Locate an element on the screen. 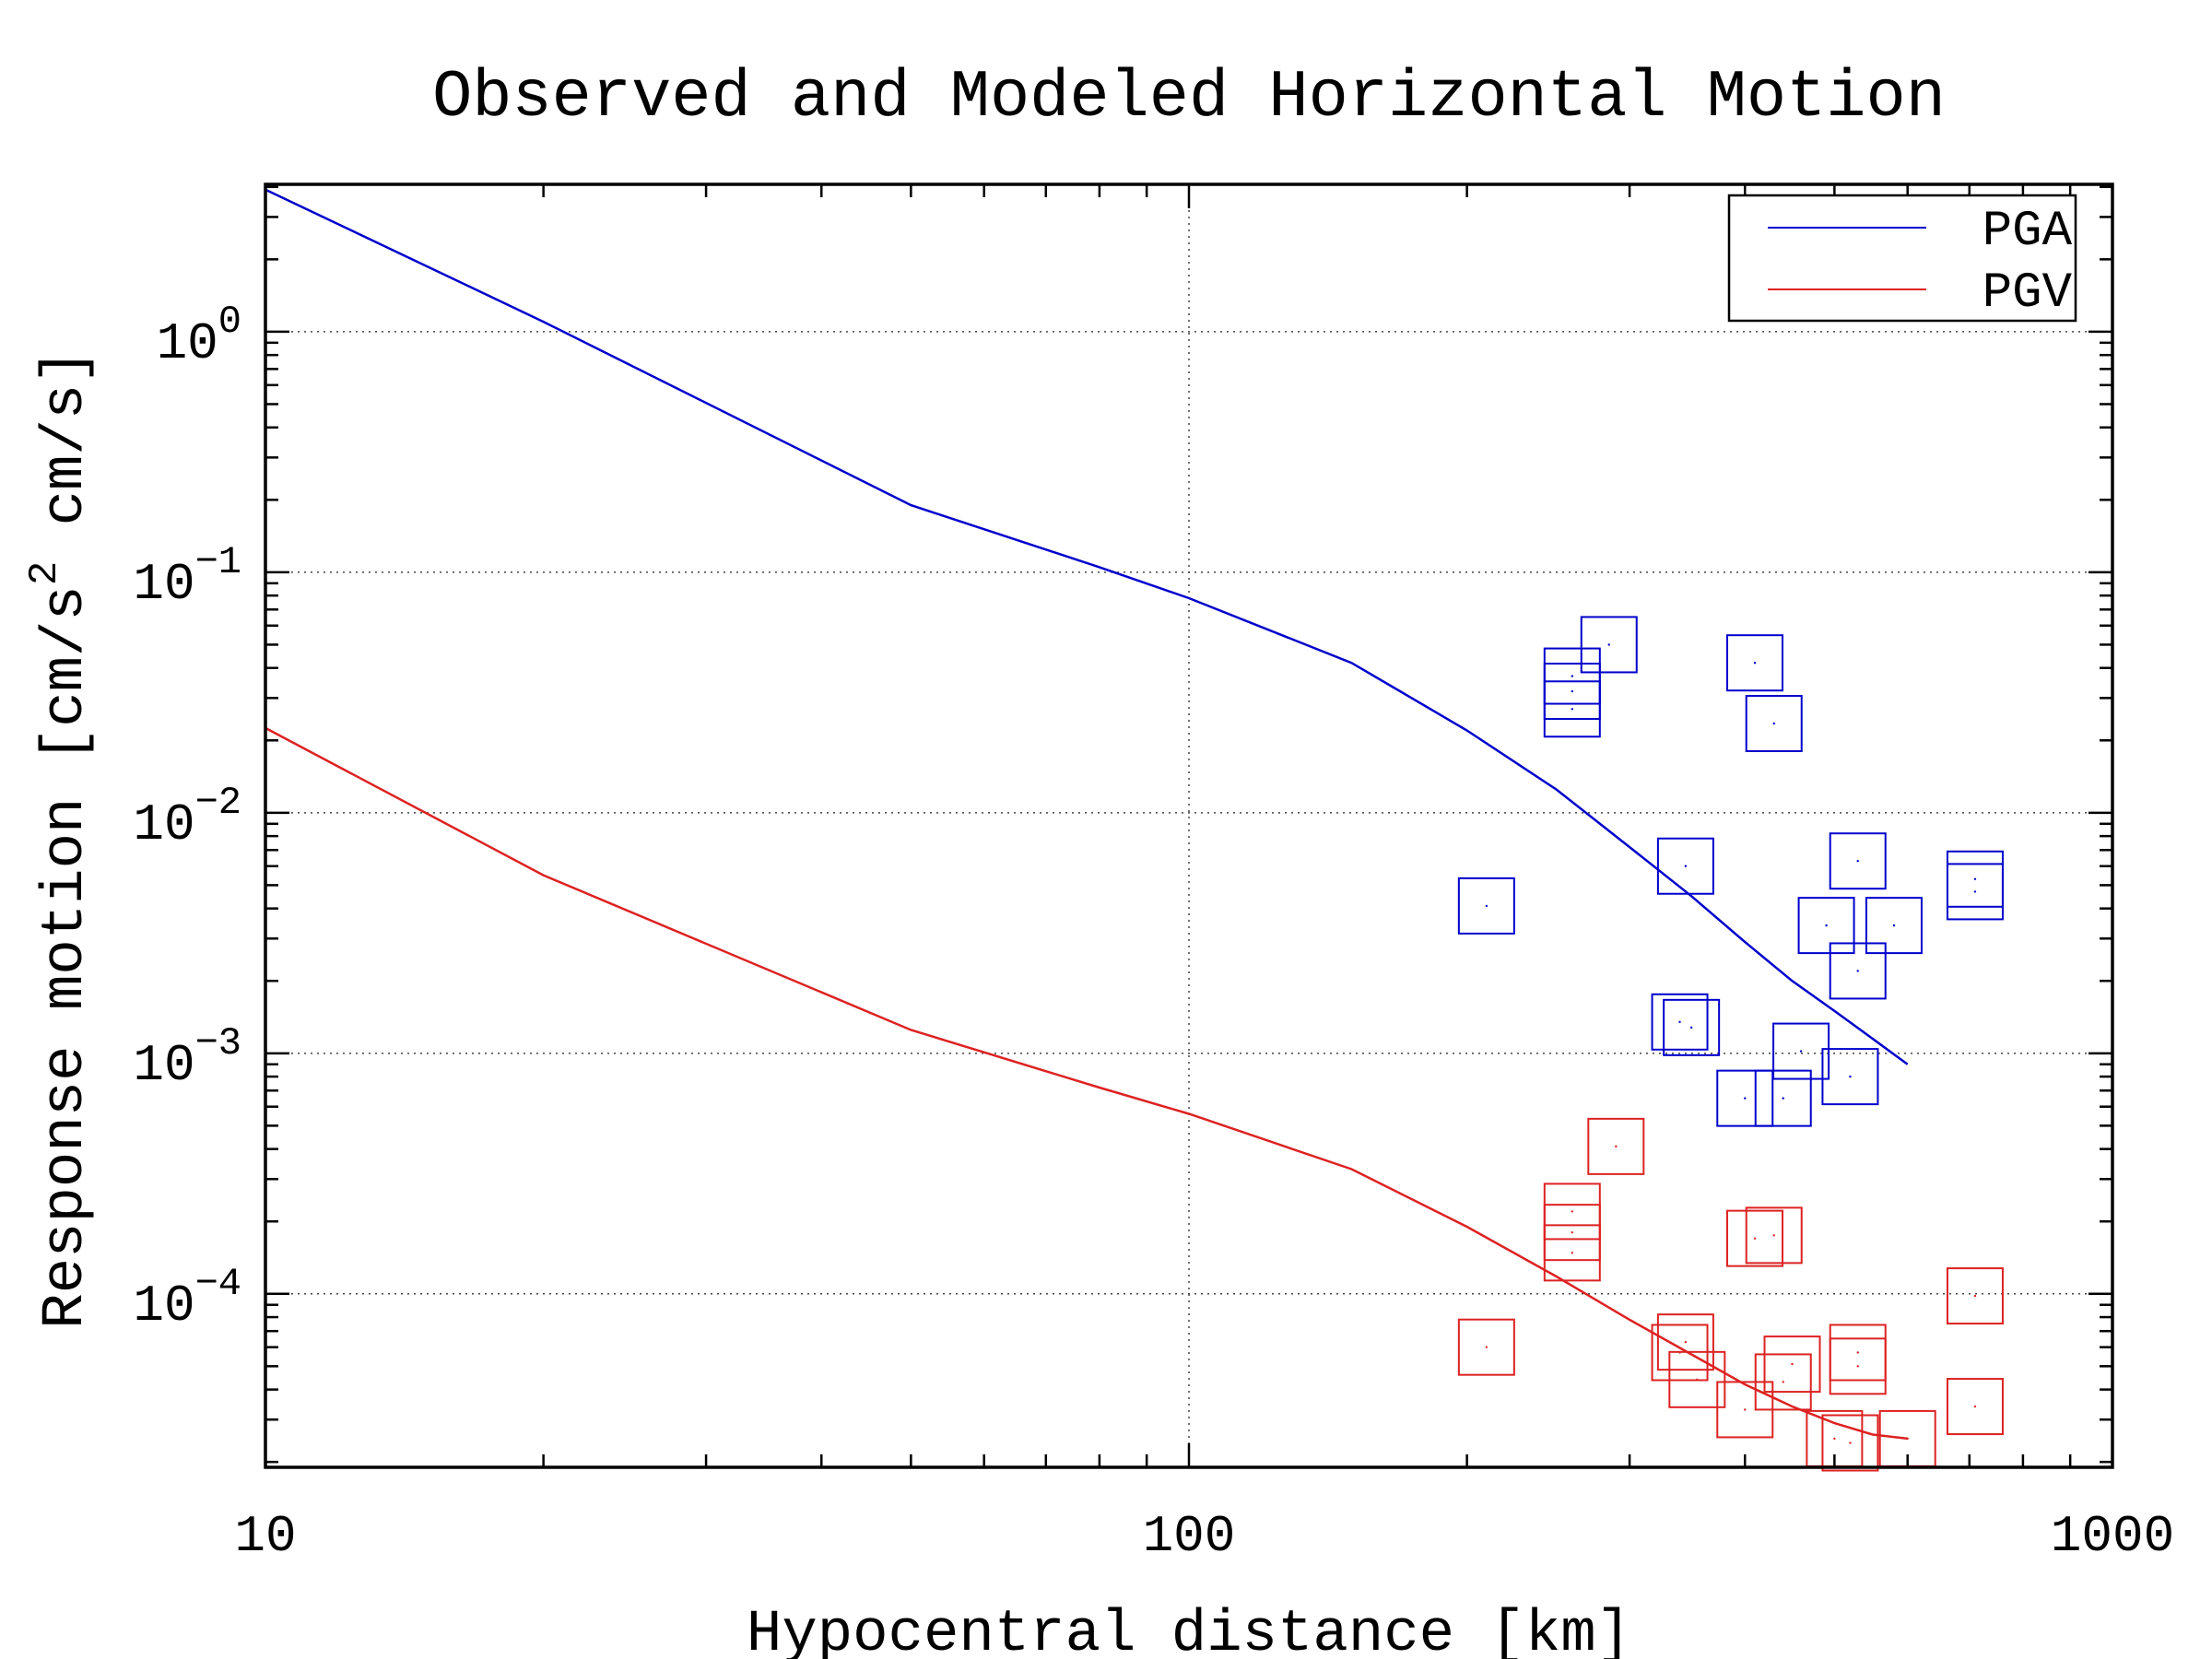 This screenshot has height=1659, width=2212. y-tick-label-exponent: −2 is located at coordinates (218, 803).